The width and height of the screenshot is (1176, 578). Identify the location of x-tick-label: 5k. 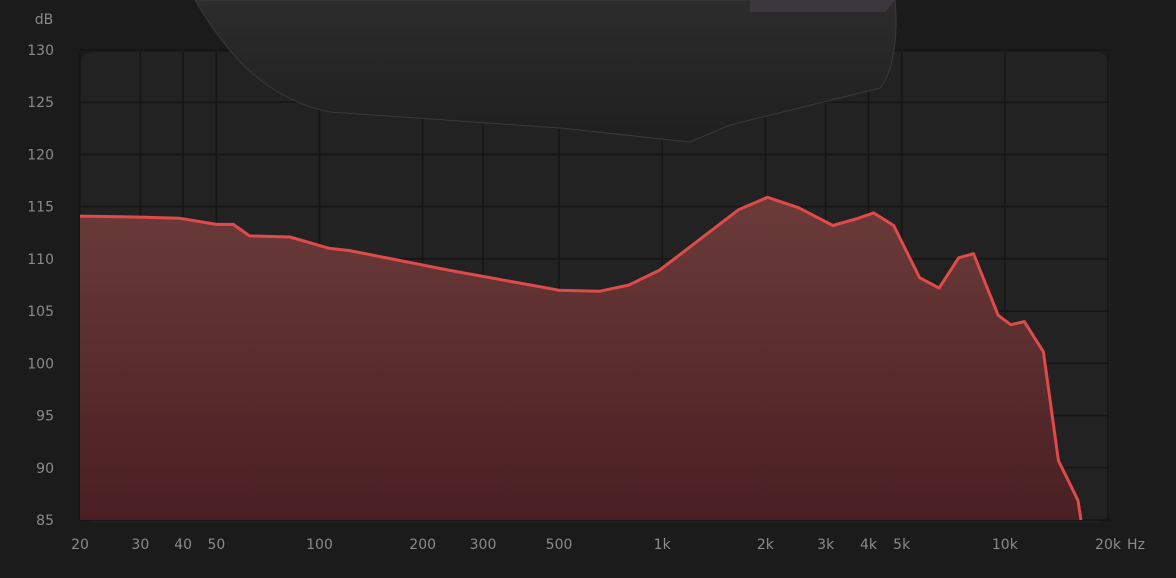
(902, 545).